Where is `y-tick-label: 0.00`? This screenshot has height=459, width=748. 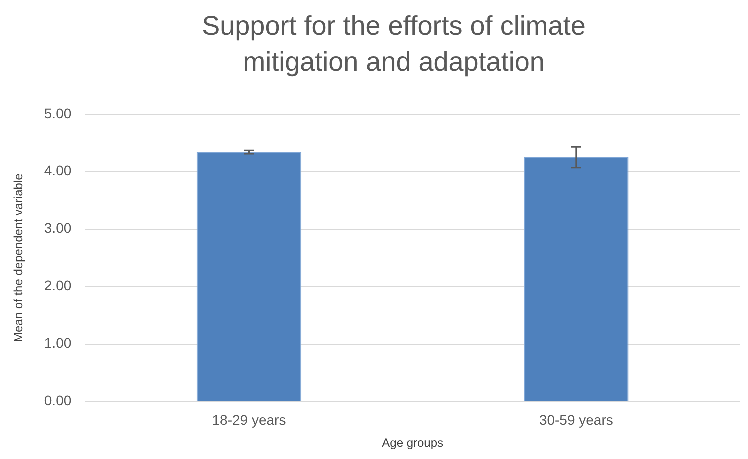
y-tick-label: 0.00 is located at coordinates (58, 400).